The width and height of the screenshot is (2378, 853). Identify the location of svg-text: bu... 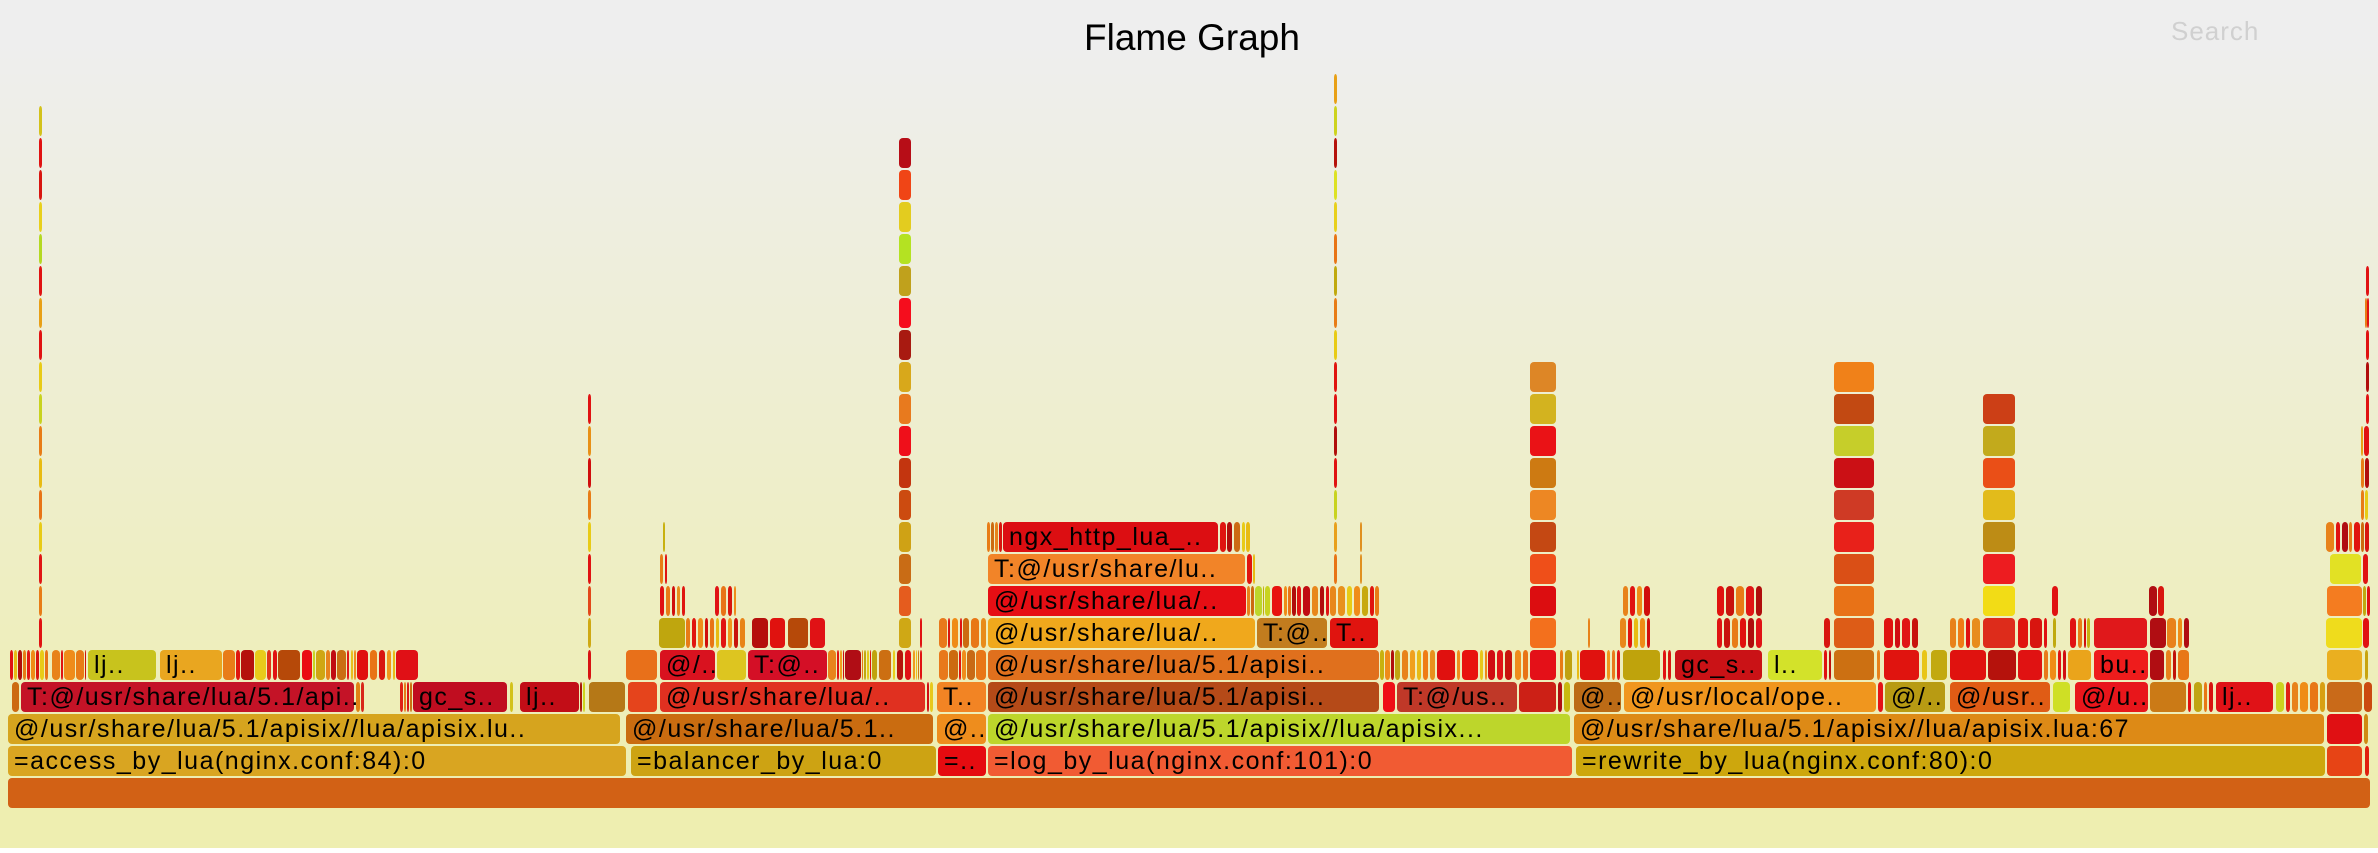
(2124, 665).